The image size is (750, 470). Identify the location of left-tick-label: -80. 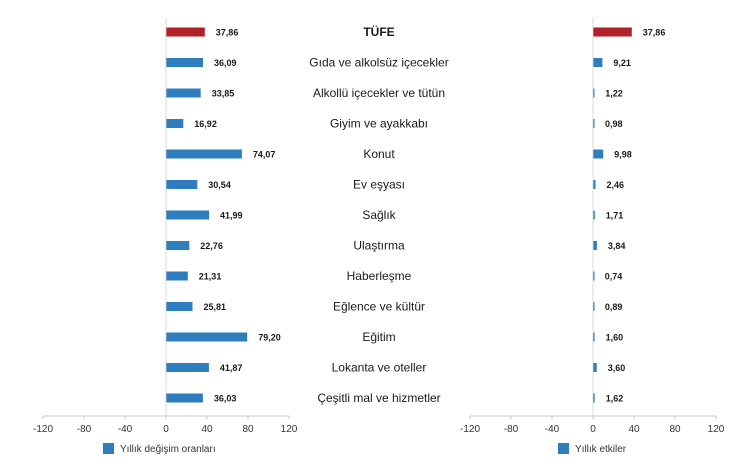
(84, 429).